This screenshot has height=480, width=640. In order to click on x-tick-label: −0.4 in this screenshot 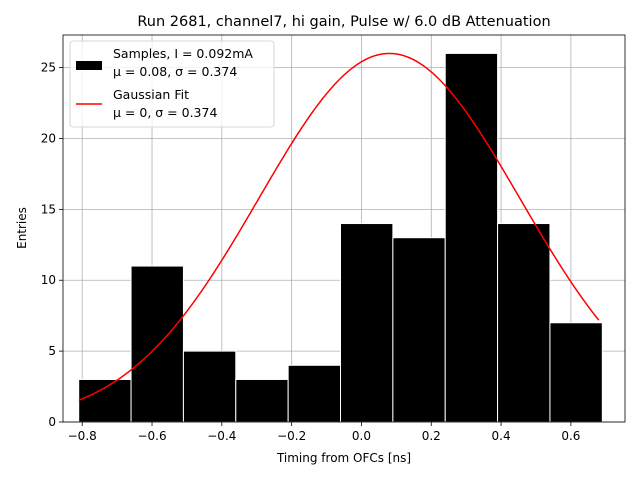, I will do `click(221, 436)`.